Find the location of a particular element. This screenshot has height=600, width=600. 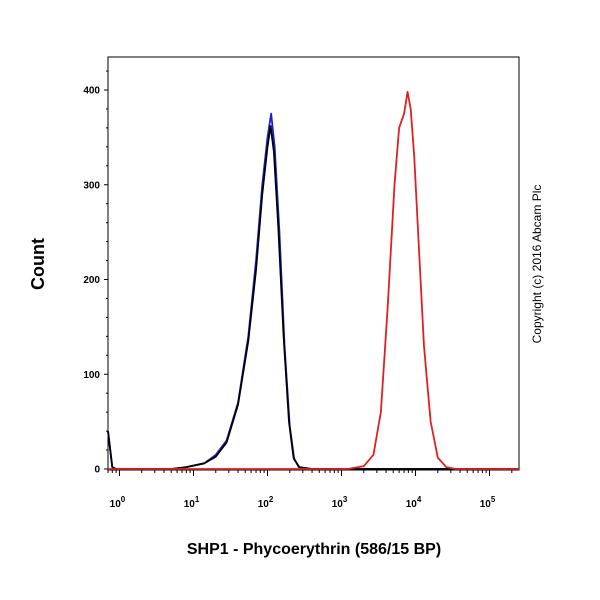

x-tick-label-3: 10³ is located at coordinates (340, 502).